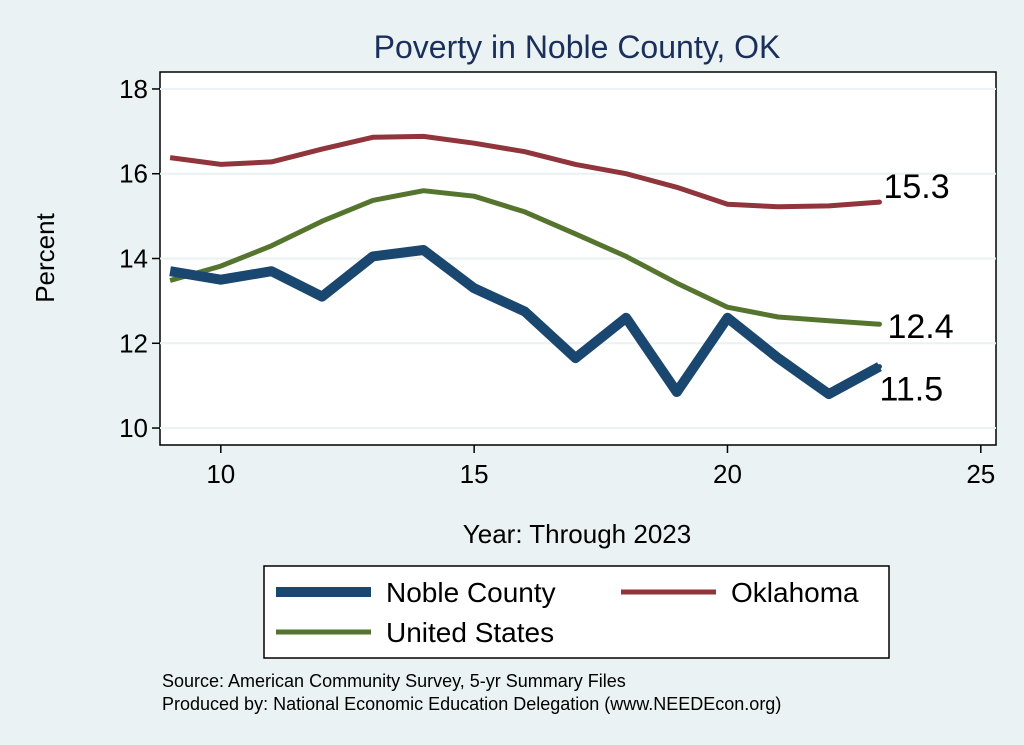 The width and height of the screenshot is (1024, 745). What do you see at coordinates (600, 467) in the screenshot?
I see `x-axis: 10 15 20 25` at bounding box center [600, 467].